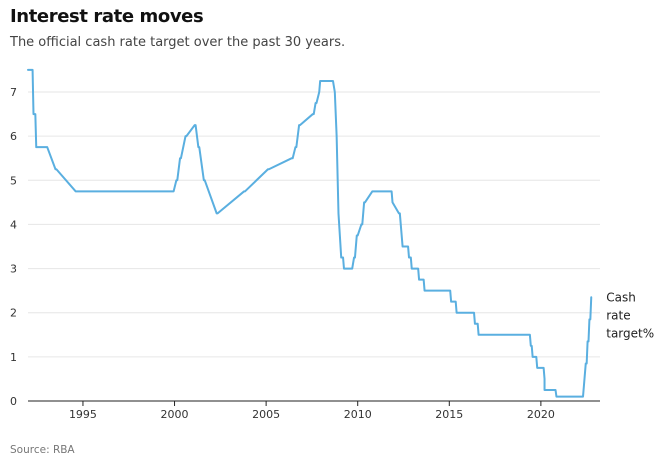  What do you see at coordinates (13, 180) in the screenshot?
I see `y-tick-label: 5` at bounding box center [13, 180].